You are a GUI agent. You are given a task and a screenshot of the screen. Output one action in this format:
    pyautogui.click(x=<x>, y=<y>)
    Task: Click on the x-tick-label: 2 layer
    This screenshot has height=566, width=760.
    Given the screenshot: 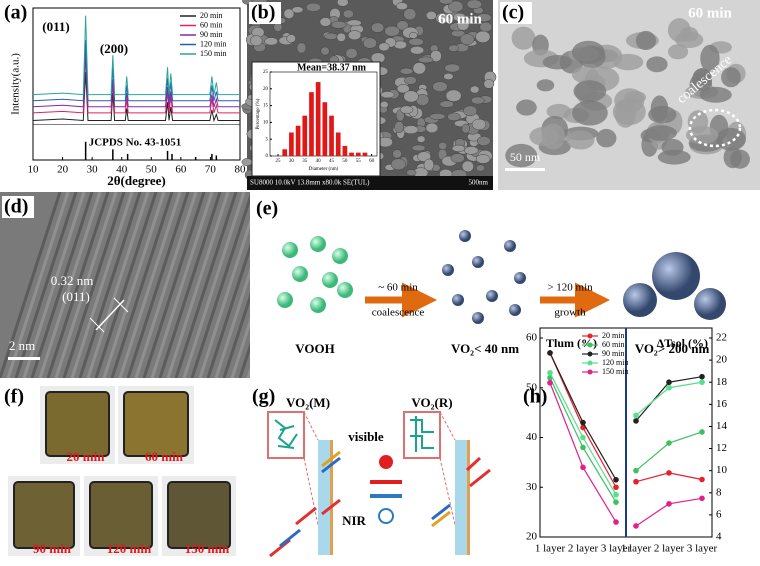 What is the action you would take?
    pyautogui.click(x=583, y=549)
    